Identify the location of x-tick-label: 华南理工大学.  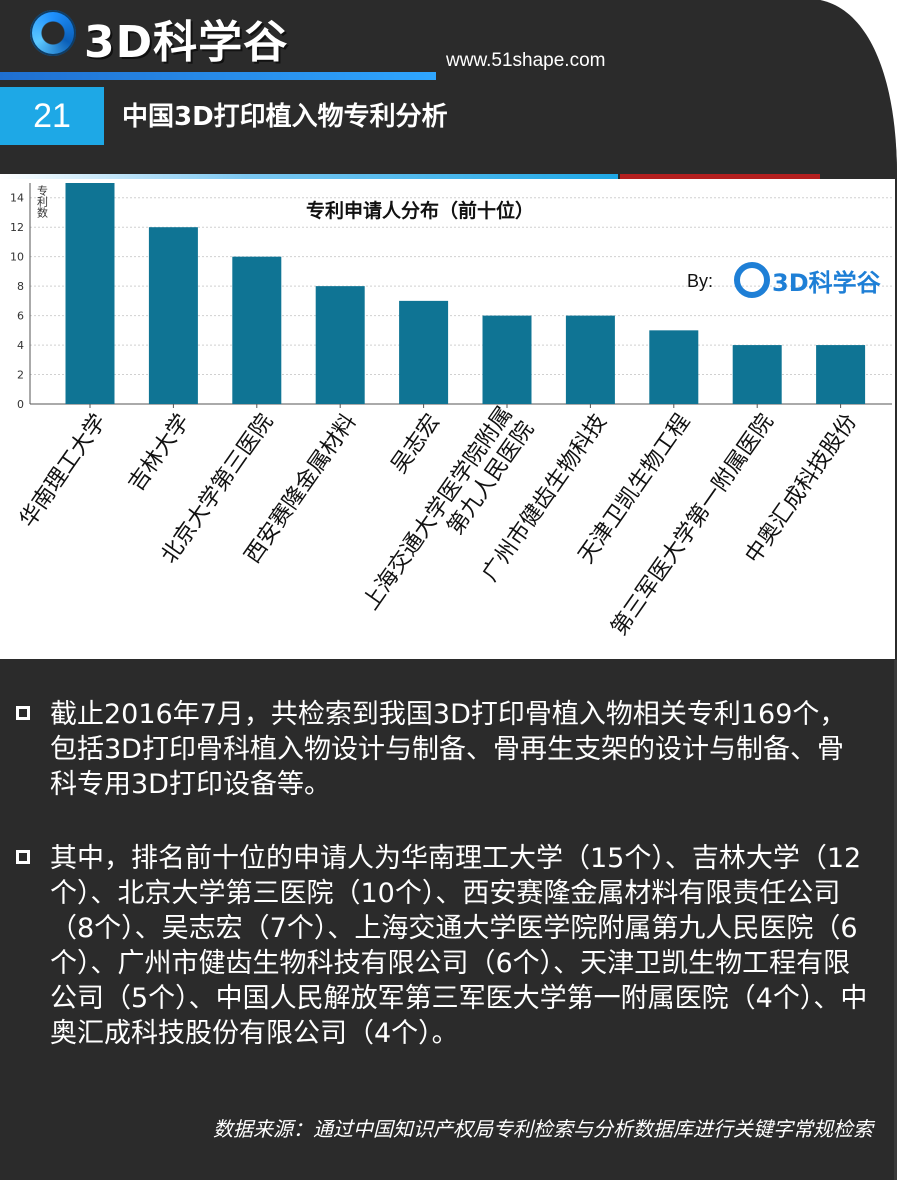
(63, 471).